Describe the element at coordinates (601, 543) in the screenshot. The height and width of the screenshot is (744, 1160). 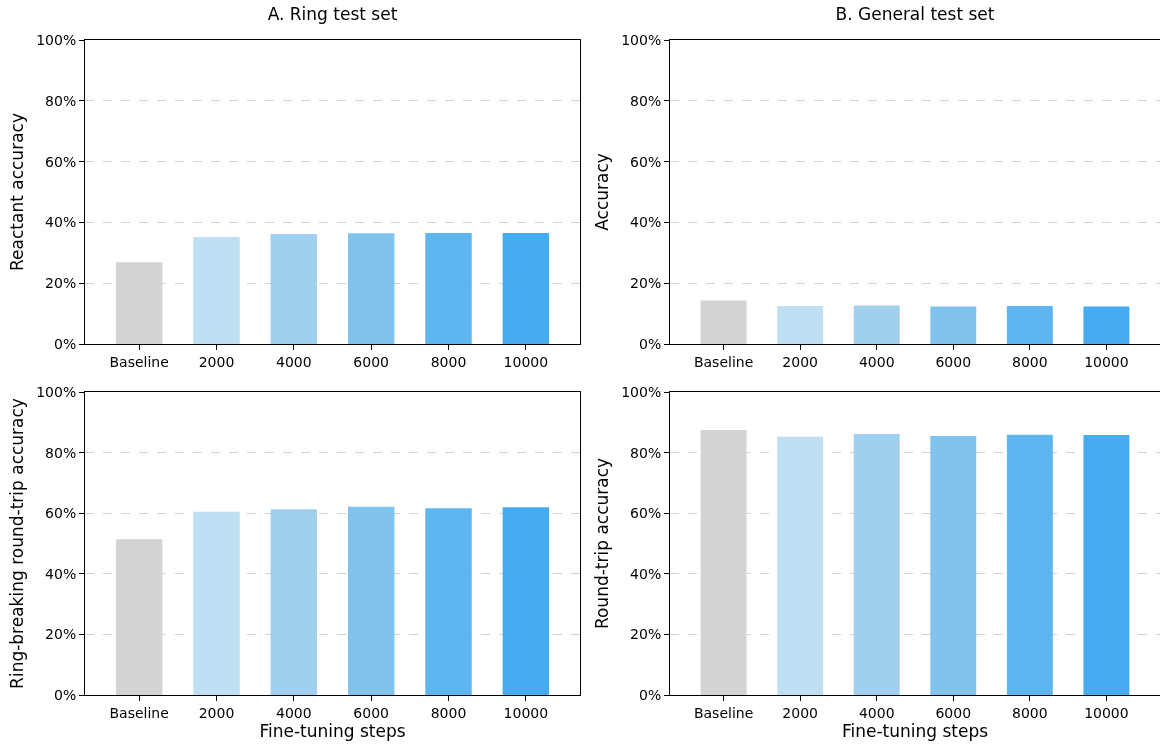
I see `y-axis-title: Round-trip accuracy` at that location.